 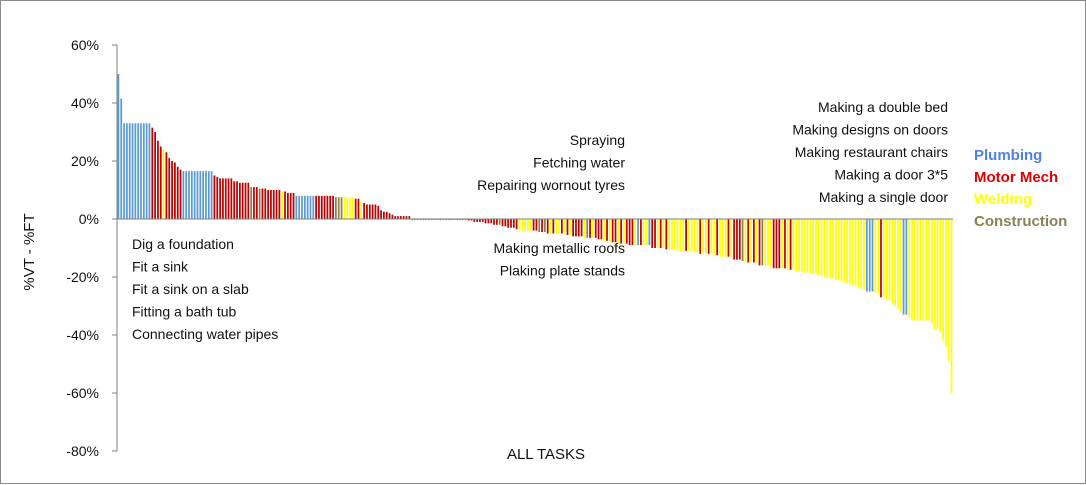 What do you see at coordinates (884, 197) in the screenshot?
I see `annotation-label: Making a single door` at bounding box center [884, 197].